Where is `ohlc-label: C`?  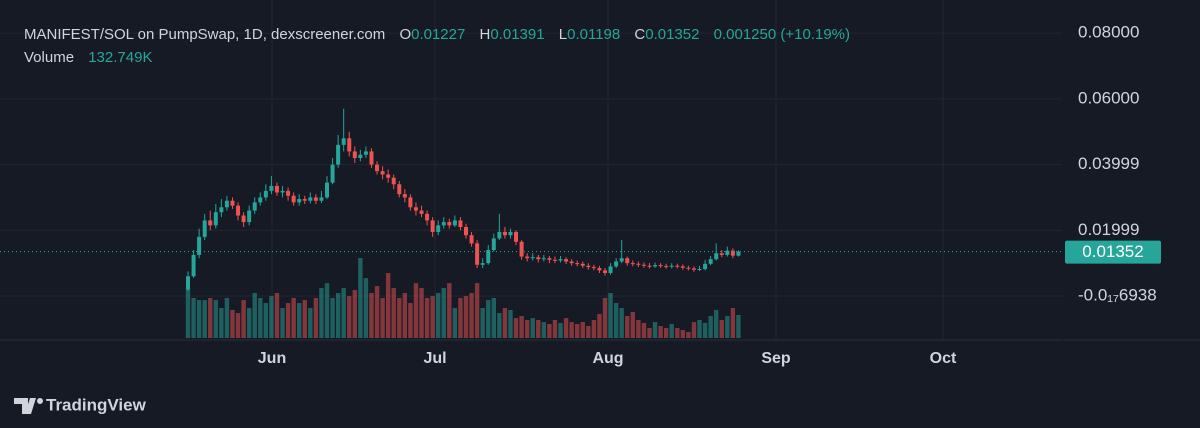
ohlc-label: C is located at coordinates (640, 34).